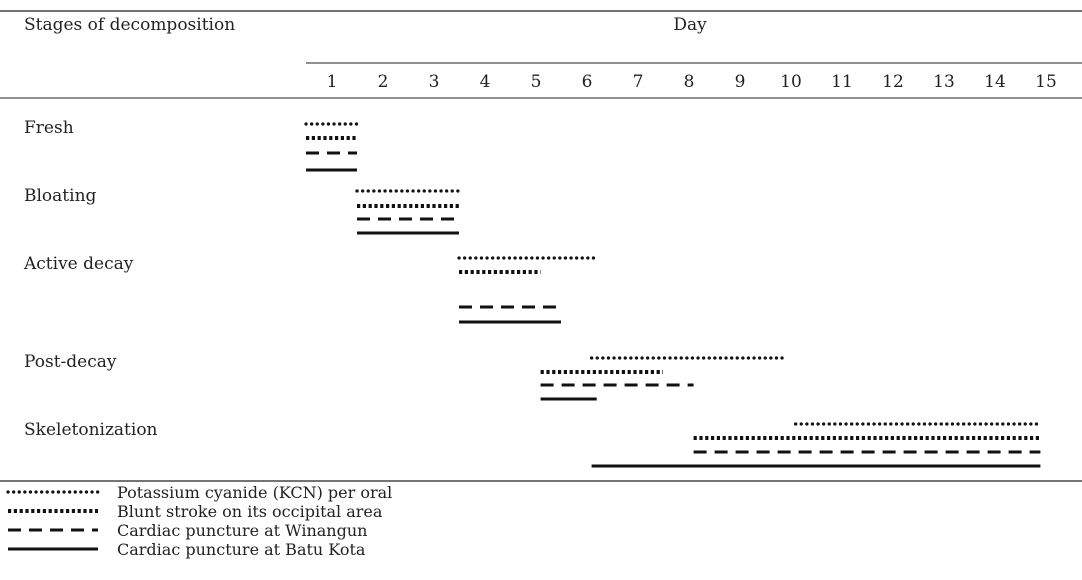 The width and height of the screenshot is (1082, 580). I want to click on stage-label-post-decay: Post-decay, so click(70, 362).